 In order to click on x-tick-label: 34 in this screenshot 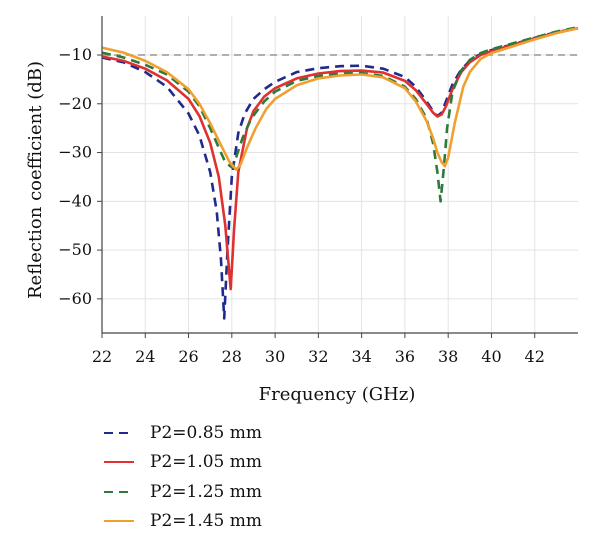, I will do `click(361, 356)`.